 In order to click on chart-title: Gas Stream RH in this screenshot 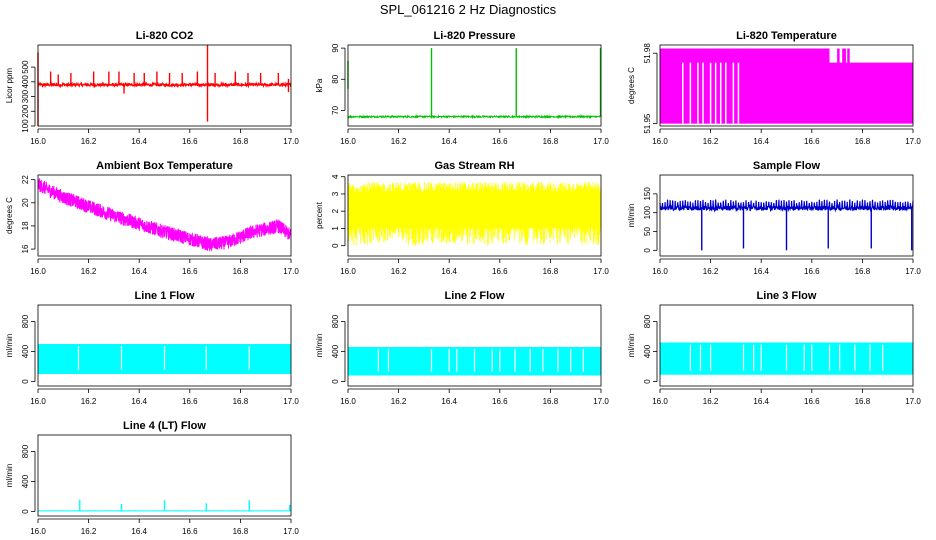, I will do `click(474, 166)`.